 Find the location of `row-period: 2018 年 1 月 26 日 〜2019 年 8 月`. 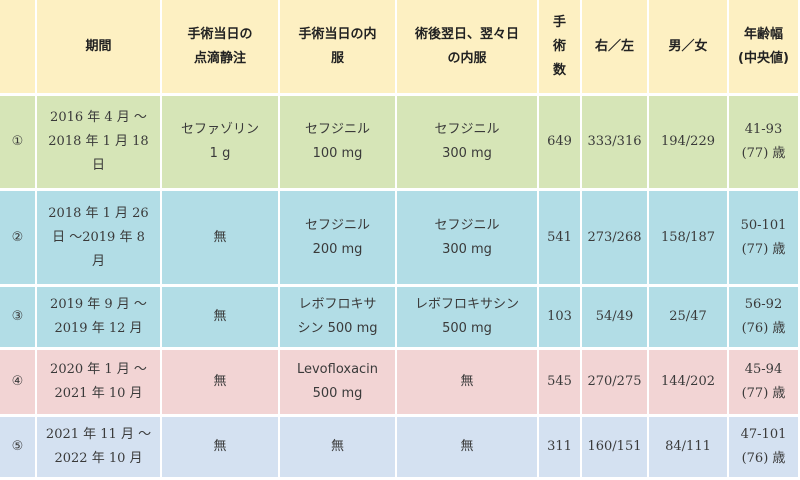

row-period: 2018 年 1 月 26 日 〜2019 年 8 月 is located at coordinates (99, 239).